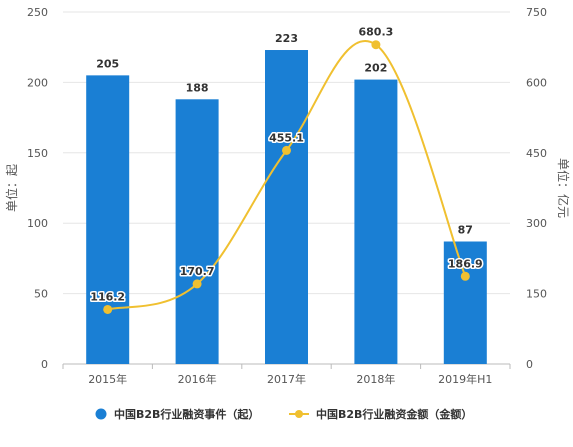  Describe the element at coordinates (375, 68) in the screenshot. I see `bar-value-label: 202` at that location.